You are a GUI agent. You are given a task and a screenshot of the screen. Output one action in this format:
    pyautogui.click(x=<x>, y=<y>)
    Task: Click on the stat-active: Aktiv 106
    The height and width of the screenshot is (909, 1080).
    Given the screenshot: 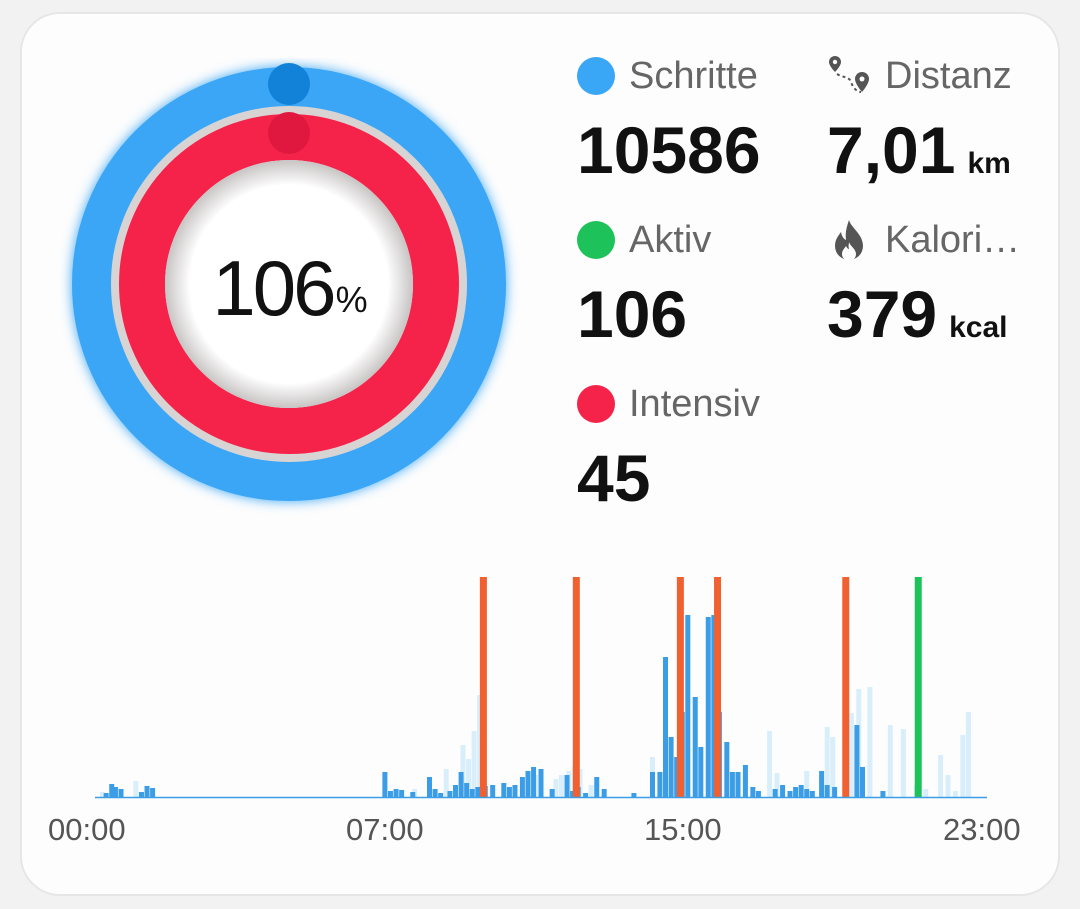 What is the action you would take?
    pyautogui.click(x=644, y=285)
    